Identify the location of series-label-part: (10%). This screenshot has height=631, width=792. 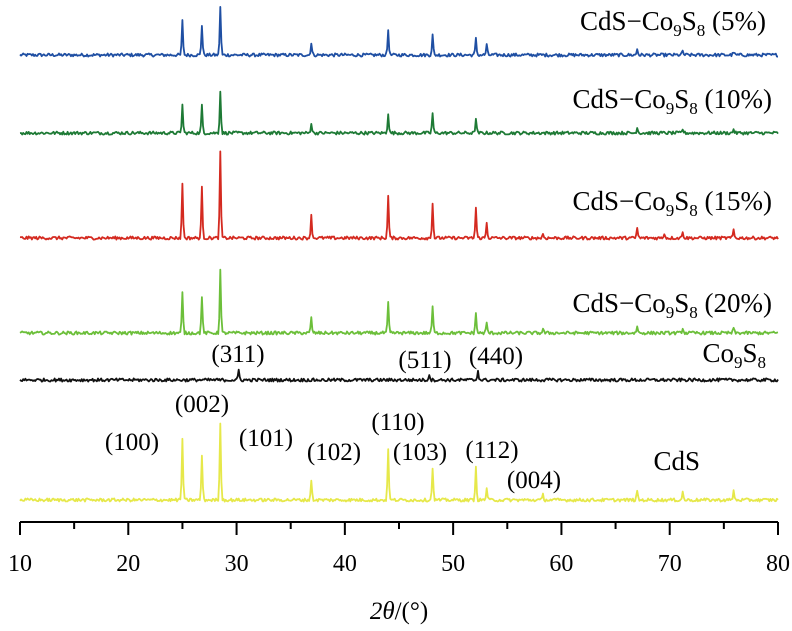
(735, 99).